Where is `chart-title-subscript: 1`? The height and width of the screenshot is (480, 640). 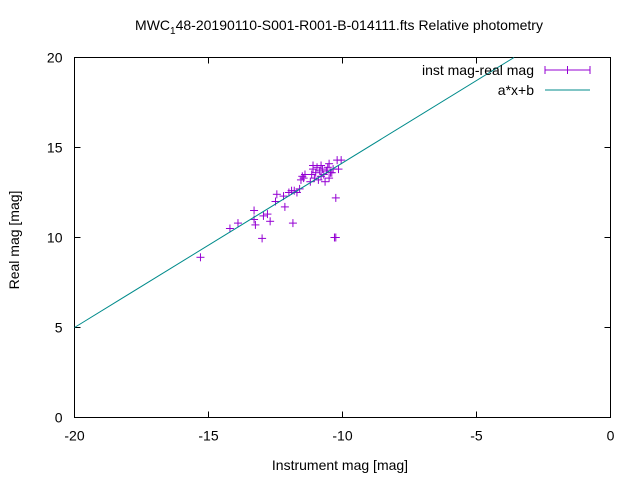 chart-title-subscript: 1 is located at coordinates (173, 31).